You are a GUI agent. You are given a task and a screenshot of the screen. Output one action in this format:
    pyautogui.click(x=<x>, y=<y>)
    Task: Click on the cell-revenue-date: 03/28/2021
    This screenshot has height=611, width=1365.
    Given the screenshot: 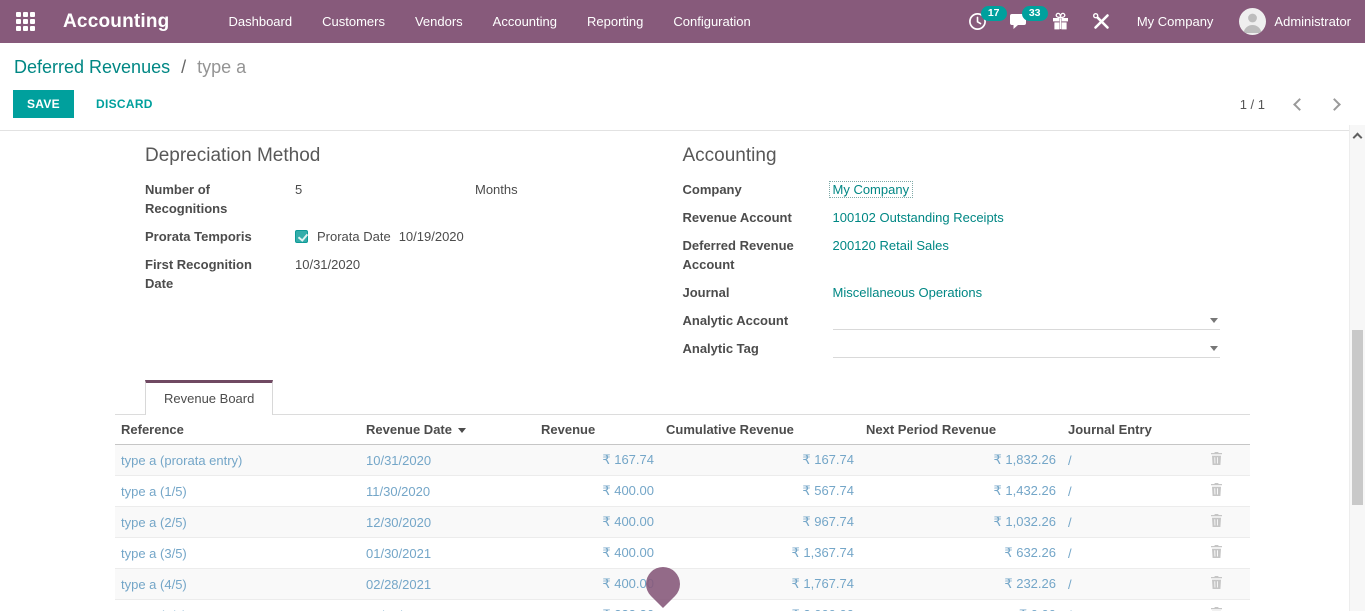 What is the action you would take?
    pyautogui.click(x=447, y=605)
    